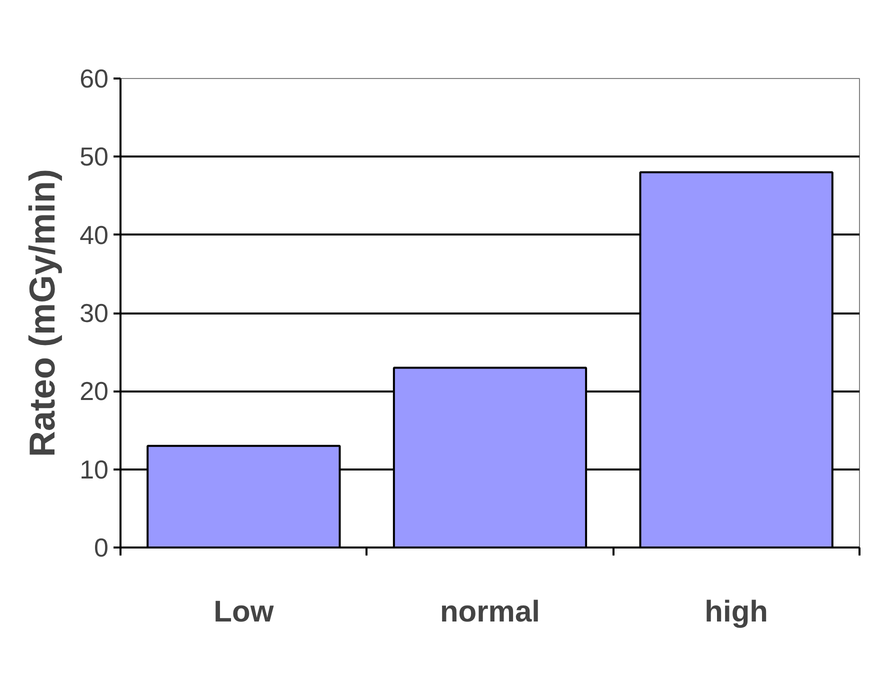 The height and width of the screenshot is (677, 889). Describe the element at coordinates (94, 235) in the screenshot. I see `y-tick-label: 40` at that location.